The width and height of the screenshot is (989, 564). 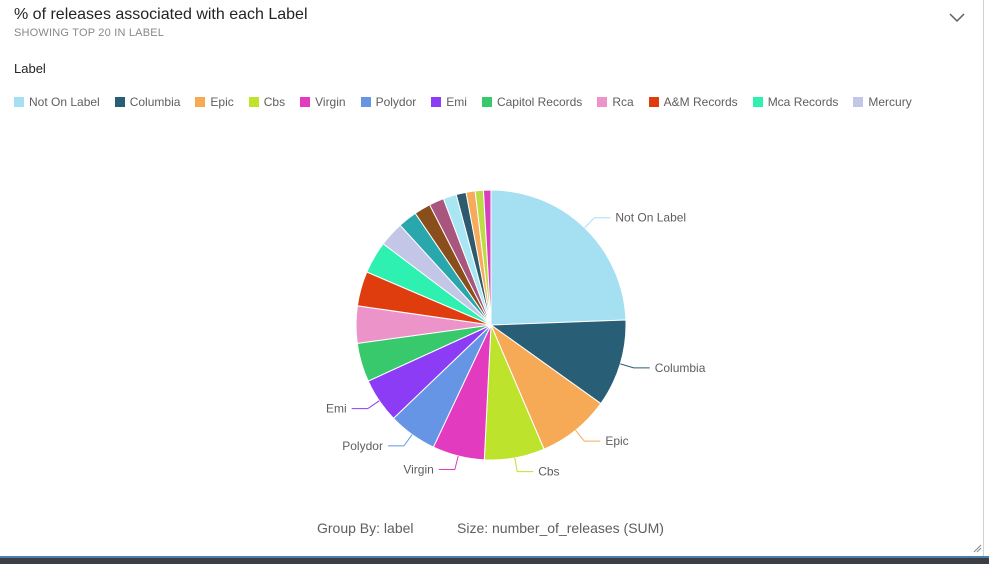 What do you see at coordinates (30, 68) in the screenshot?
I see `legend-title: Label` at bounding box center [30, 68].